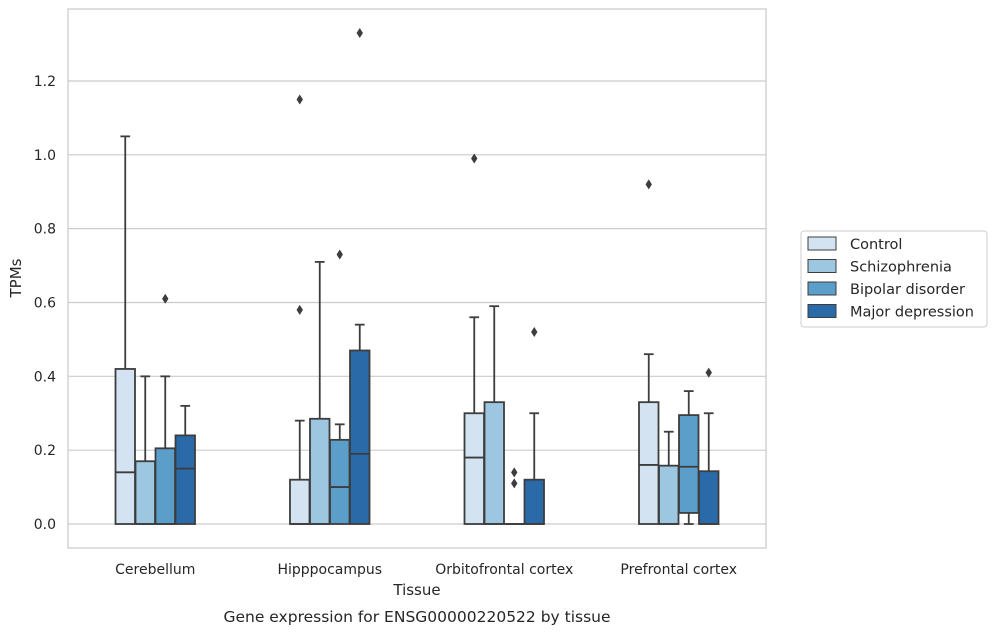 This screenshot has width=997, height=634. I want to click on legend-label: Schizophrenia, so click(901, 268).